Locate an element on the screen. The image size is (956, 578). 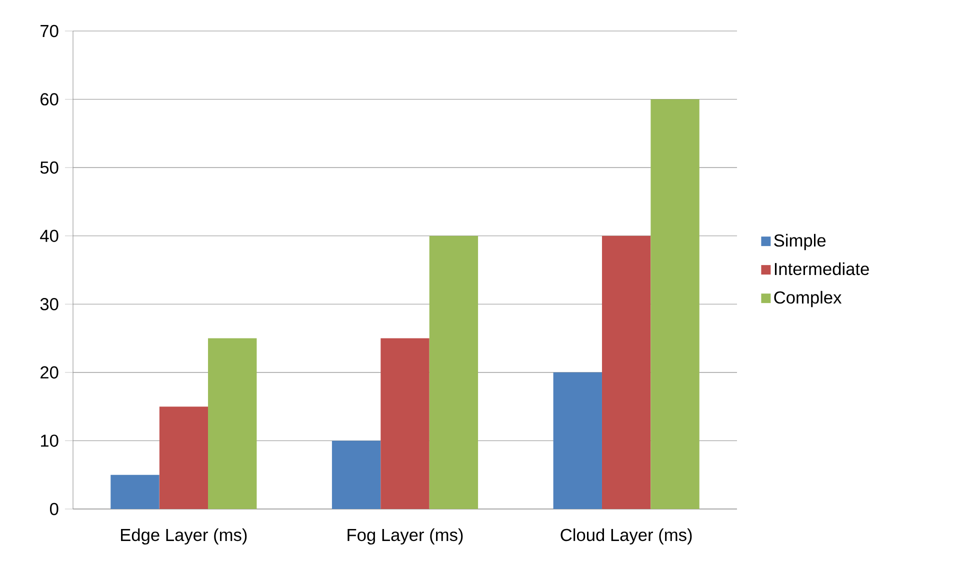
y-tick-label: 40 is located at coordinates (49, 236).